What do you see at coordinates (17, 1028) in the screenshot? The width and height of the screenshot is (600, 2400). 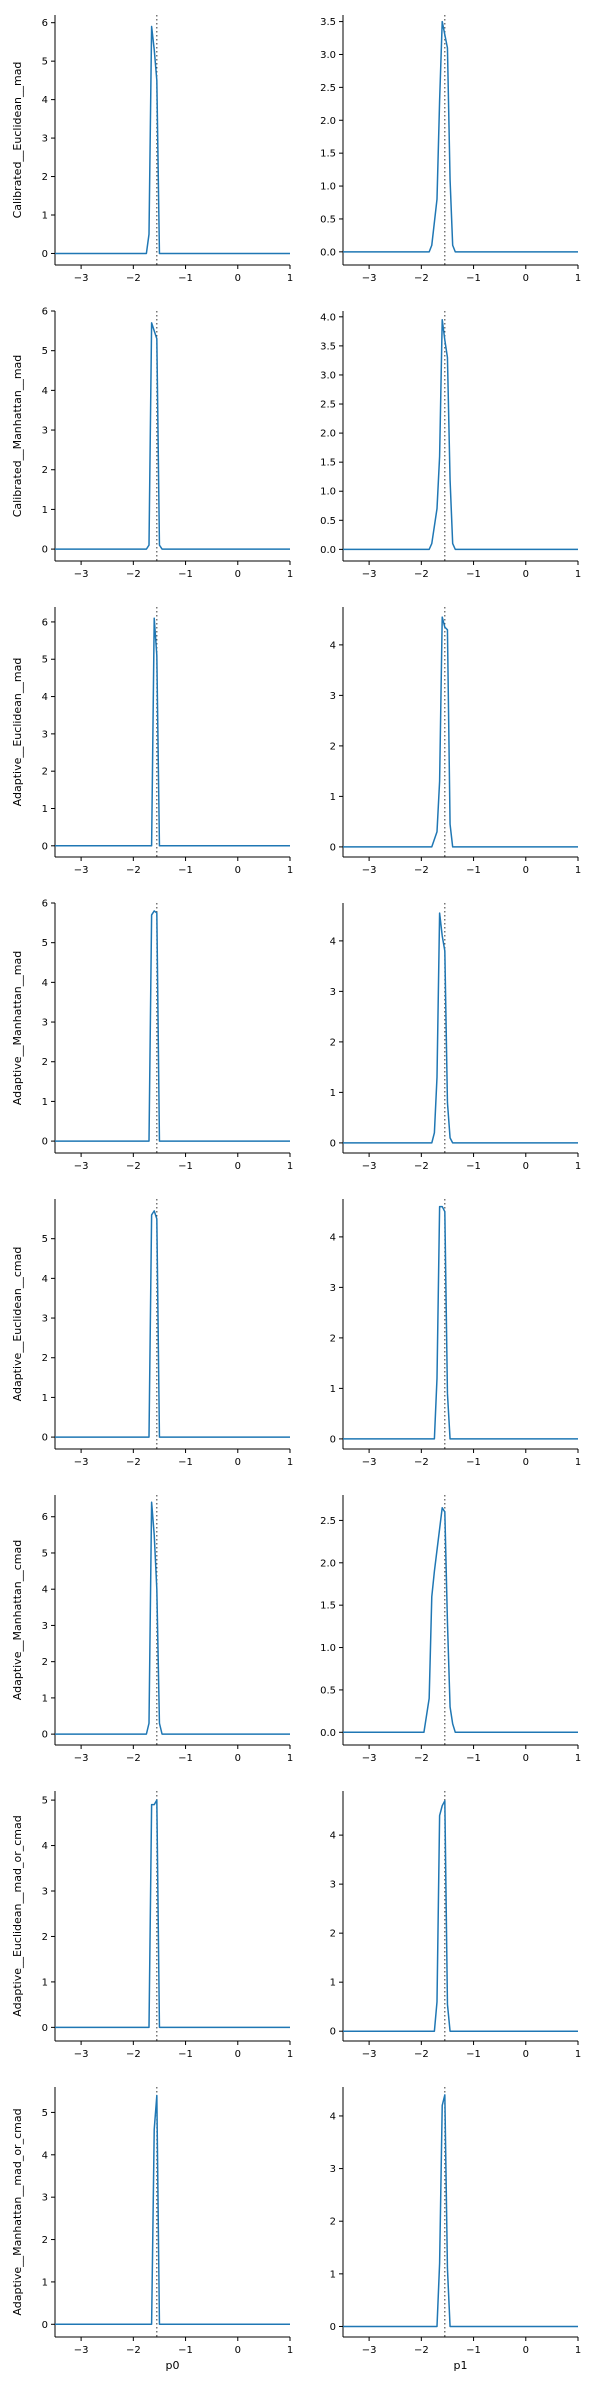 I see `y-axis-label: Adaptive__Manhattan__mad` at bounding box center [17, 1028].